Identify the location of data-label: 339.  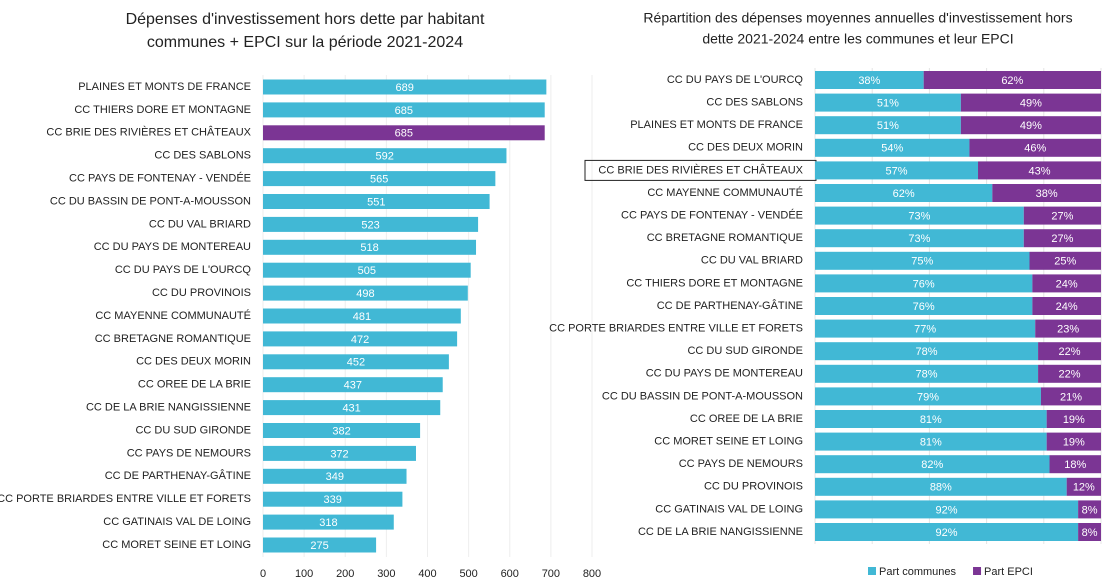
(333, 500).